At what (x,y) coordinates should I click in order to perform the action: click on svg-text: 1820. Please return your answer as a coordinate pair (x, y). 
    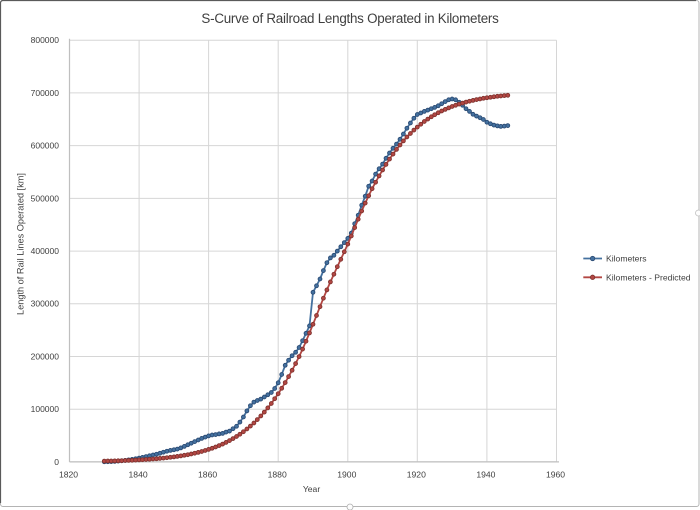
    Looking at the image, I should click on (68, 474).